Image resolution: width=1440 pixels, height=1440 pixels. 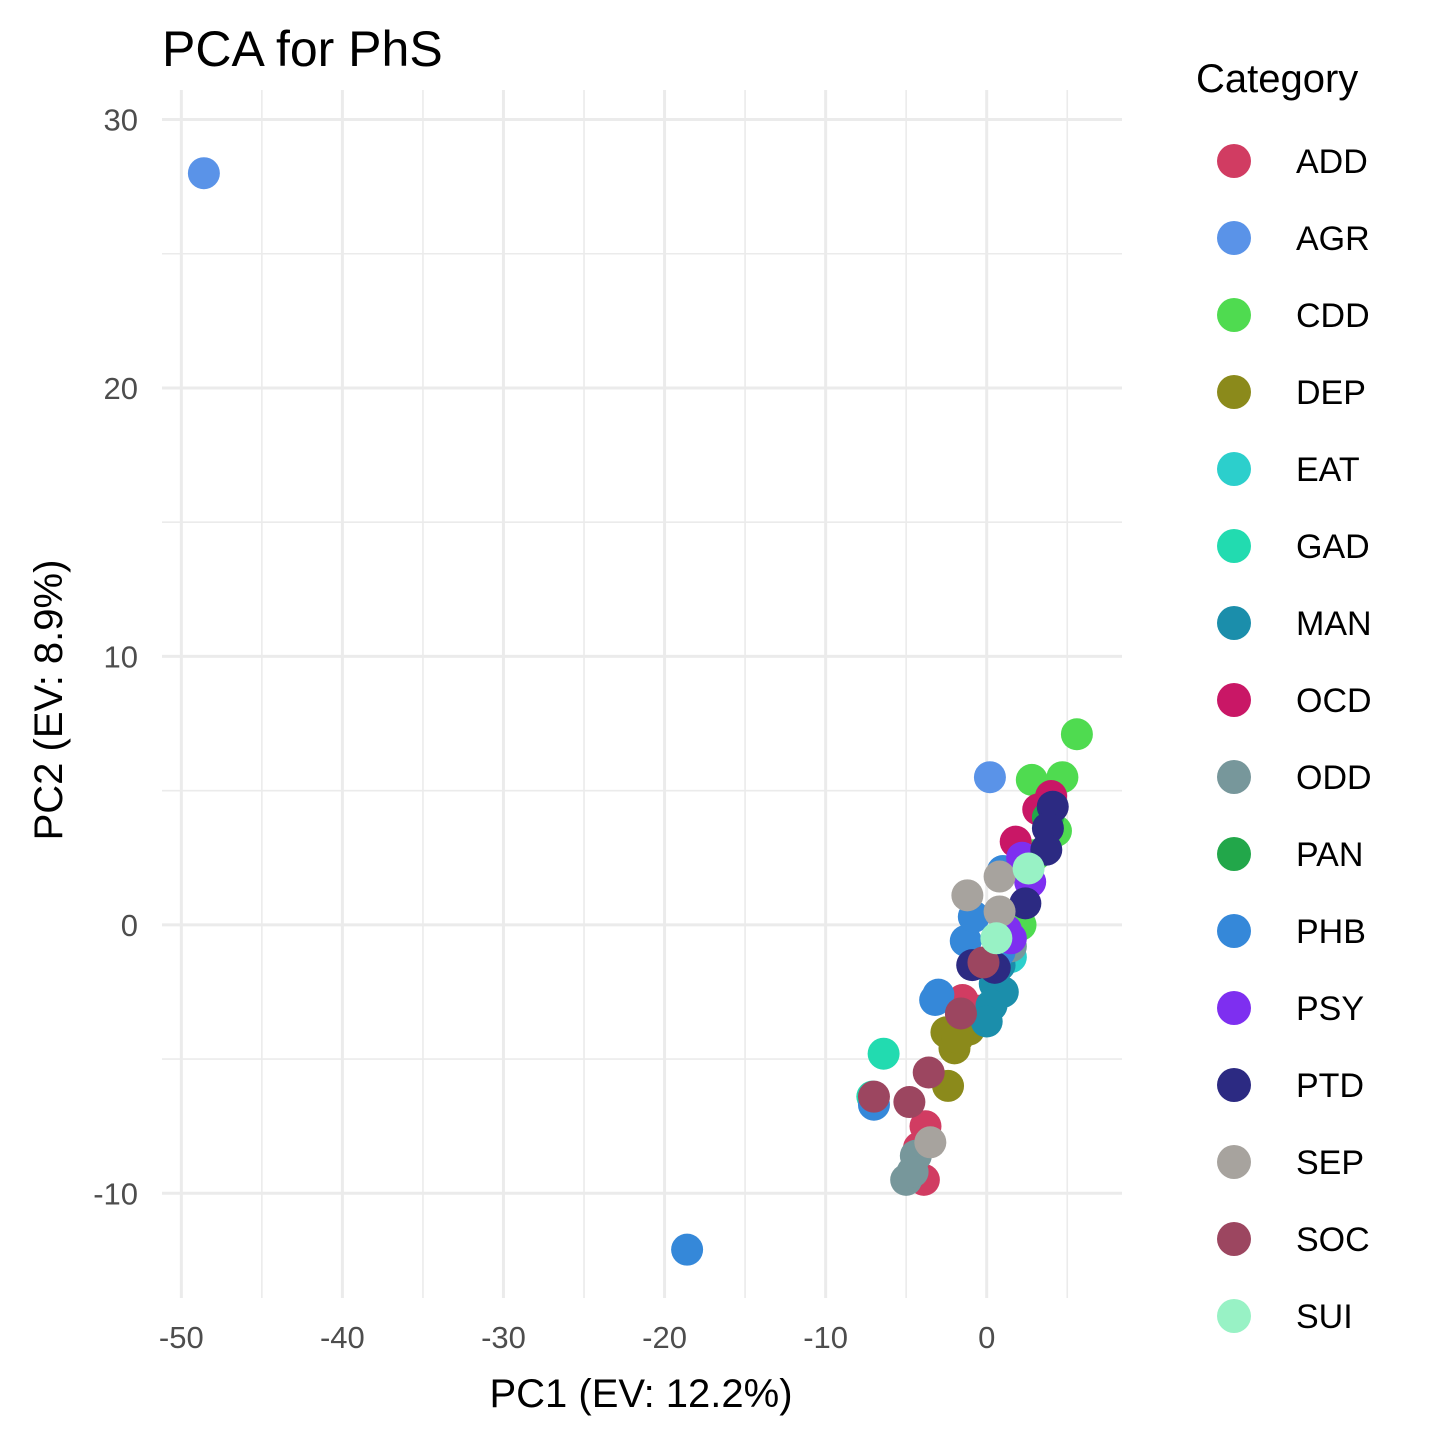 I want to click on legend-key-cdd, so click(x=1234, y=315).